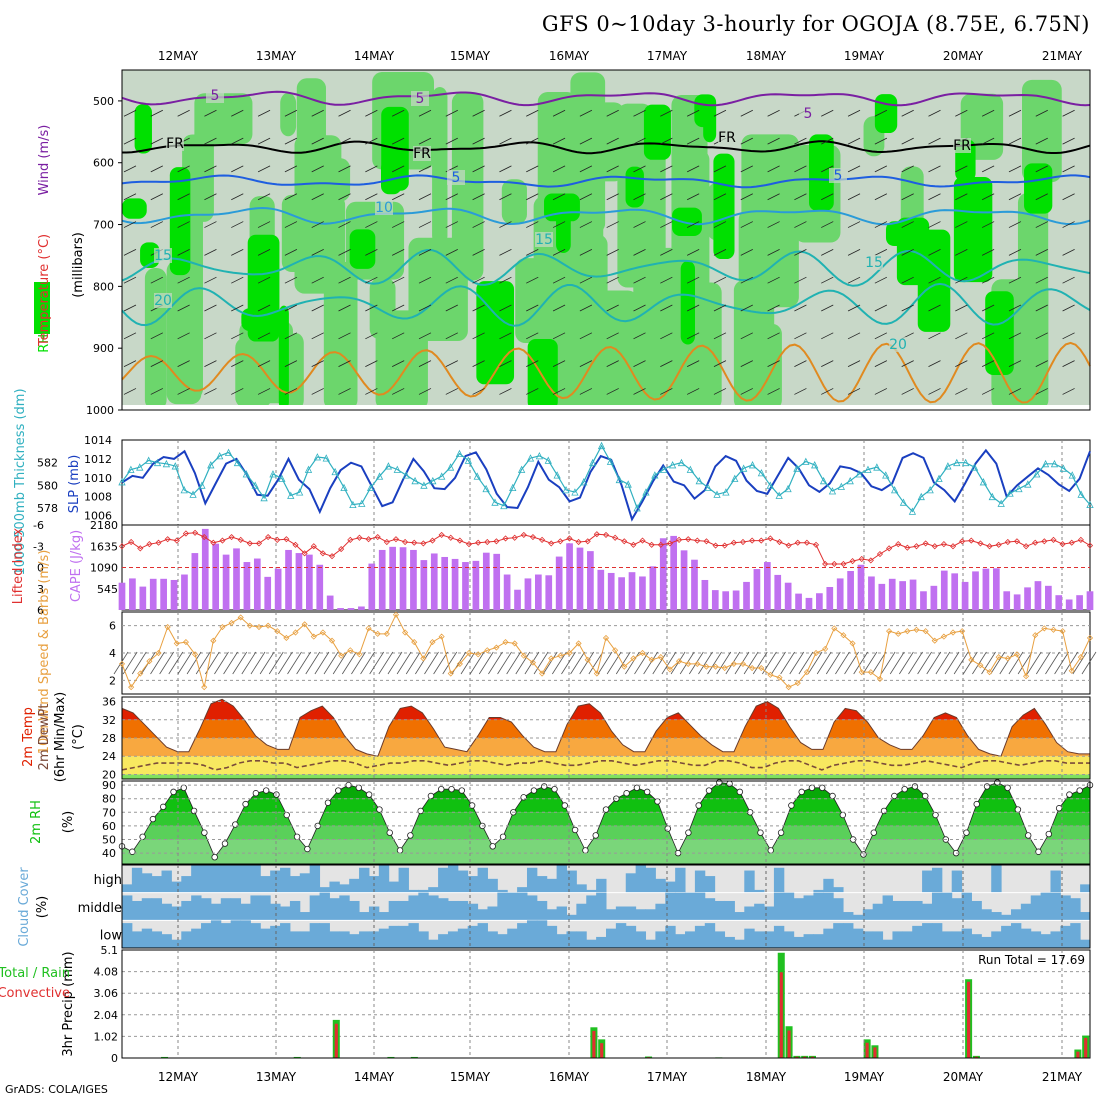 This screenshot has height=1100, width=1100. Describe the element at coordinates (104, 525) in the screenshot. I see `cape-tick-label: 2180` at that location.